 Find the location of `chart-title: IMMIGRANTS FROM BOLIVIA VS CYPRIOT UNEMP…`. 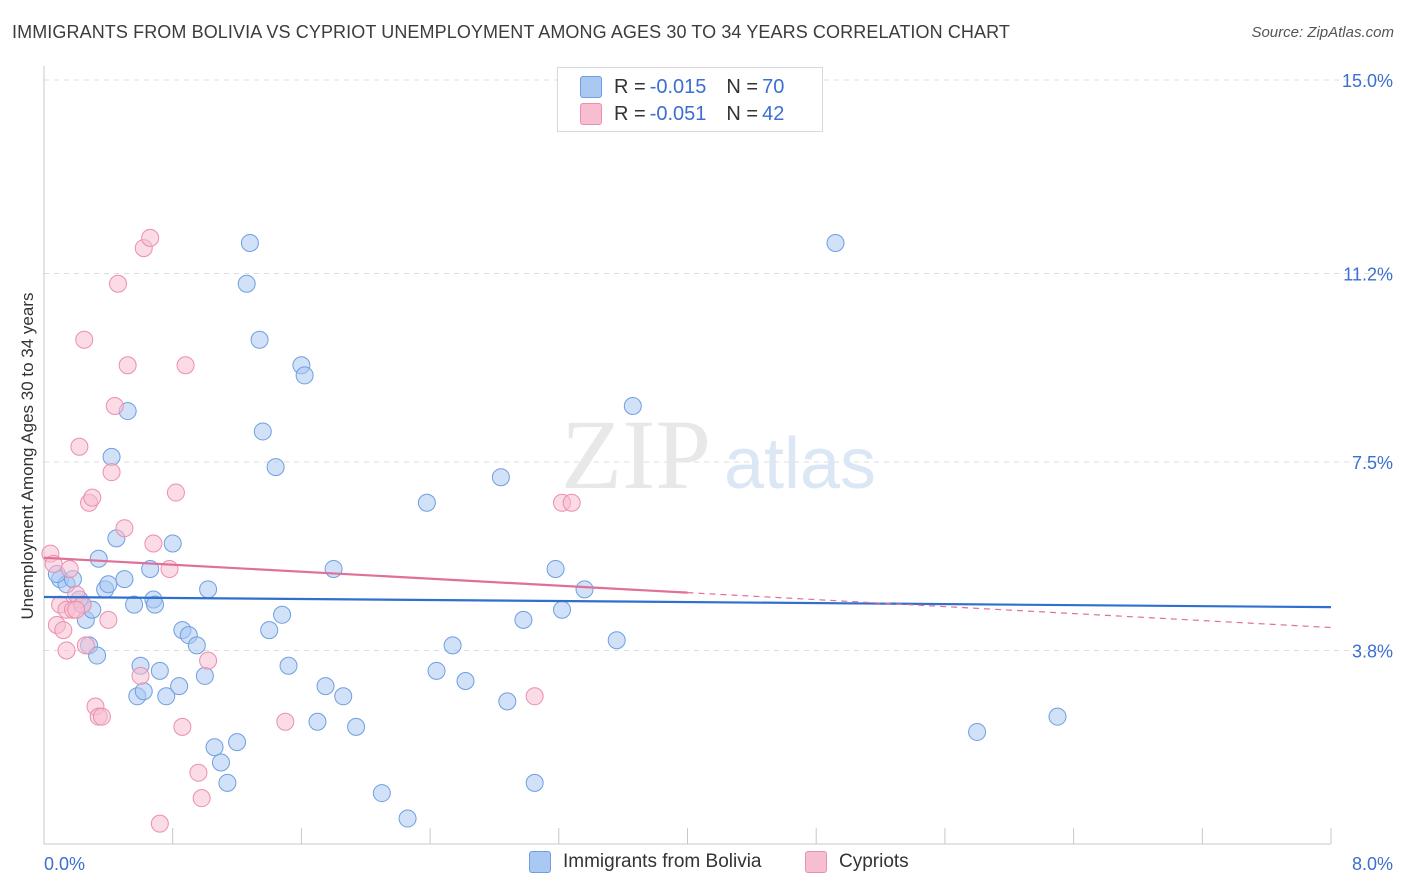

chart-title: IMMIGRANTS FROM BOLIVIA VS CYPRIOT UNEMP… is located at coordinates (511, 32).